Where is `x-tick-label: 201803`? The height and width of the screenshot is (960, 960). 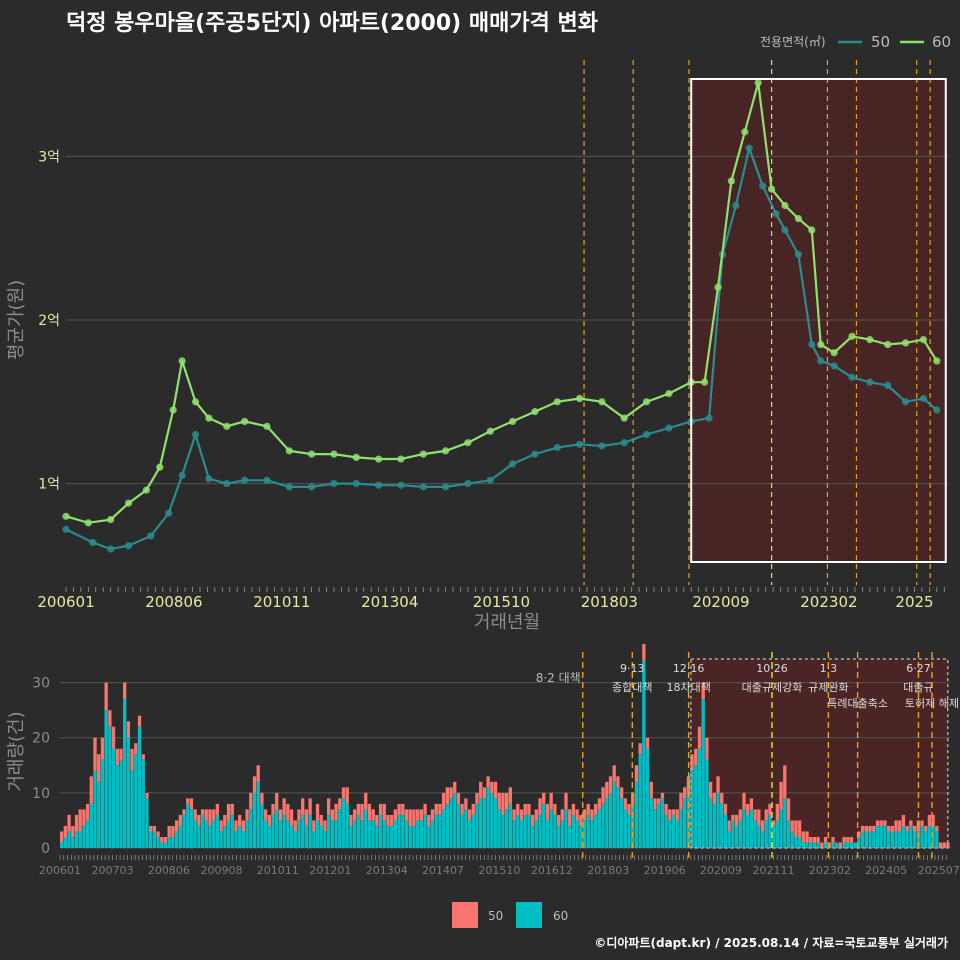 x-tick-label: 201803 is located at coordinates (609, 602).